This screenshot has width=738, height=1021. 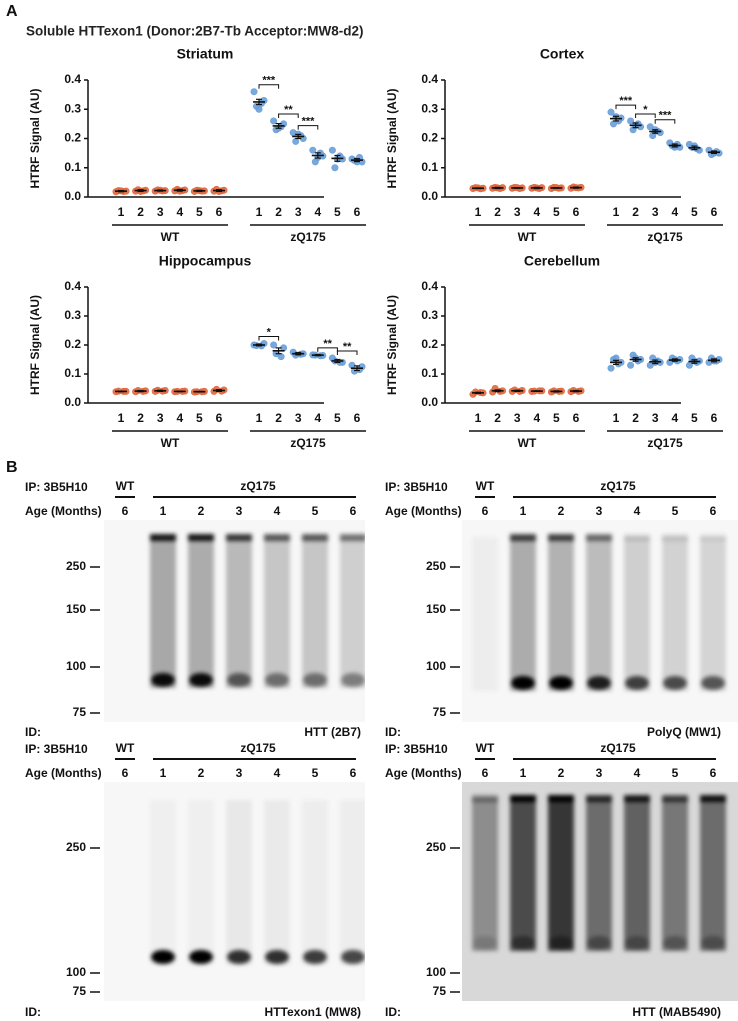 What do you see at coordinates (277, 773) in the screenshot?
I see `lane-label: 4` at bounding box center [277, 773].